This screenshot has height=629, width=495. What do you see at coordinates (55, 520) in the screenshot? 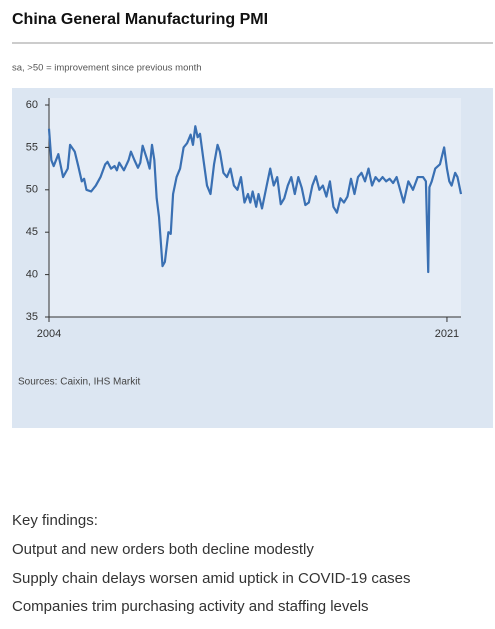
I see `findings-heading: Key findings:` at bounding box center [55, 520].